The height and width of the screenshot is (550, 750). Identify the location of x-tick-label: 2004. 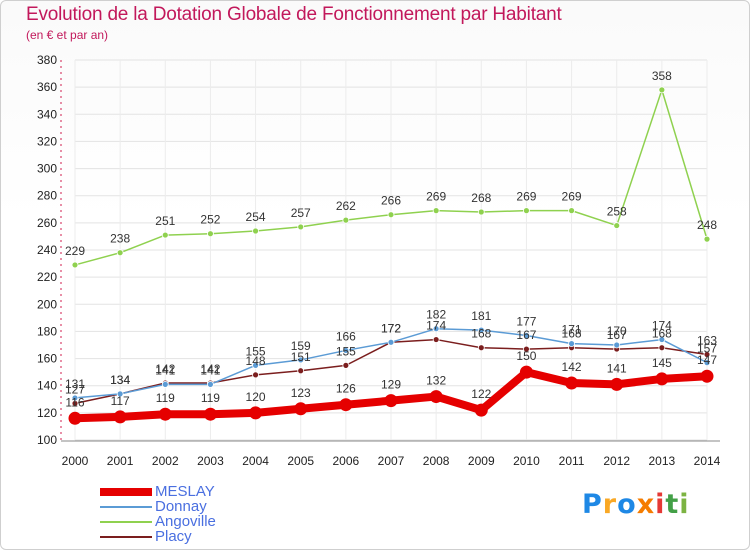
(255, 461).